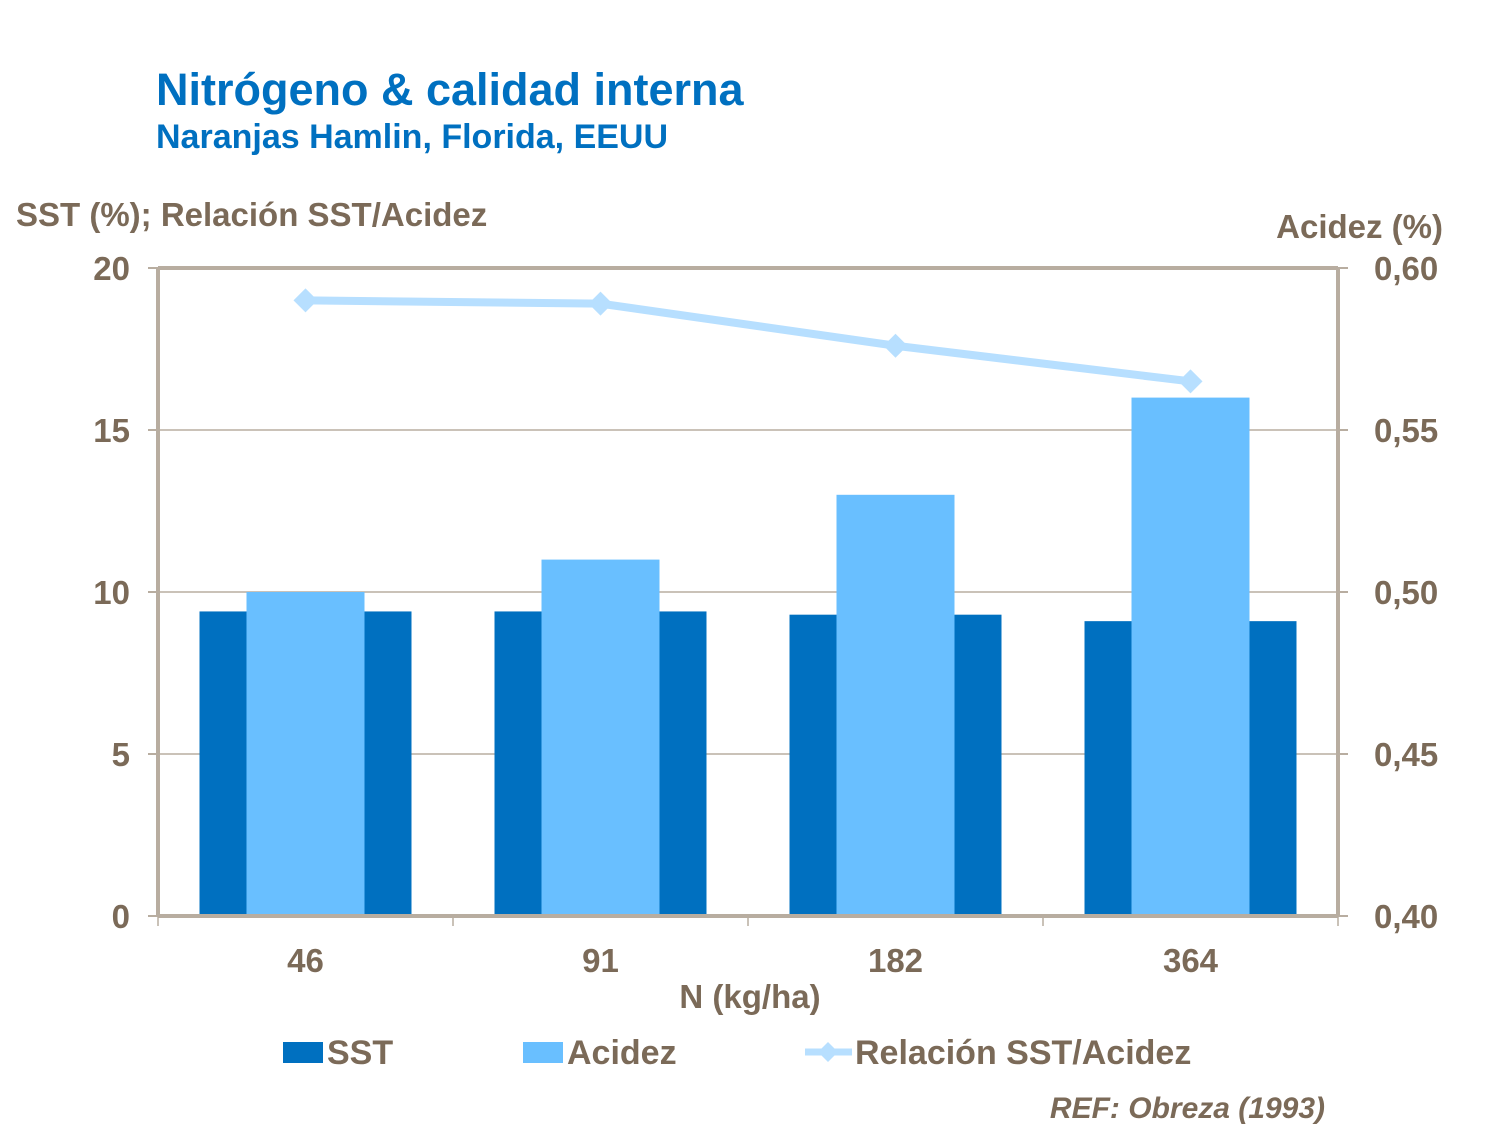  I want to click on y-tick-label-right: 0,60, so click(1406, 268).